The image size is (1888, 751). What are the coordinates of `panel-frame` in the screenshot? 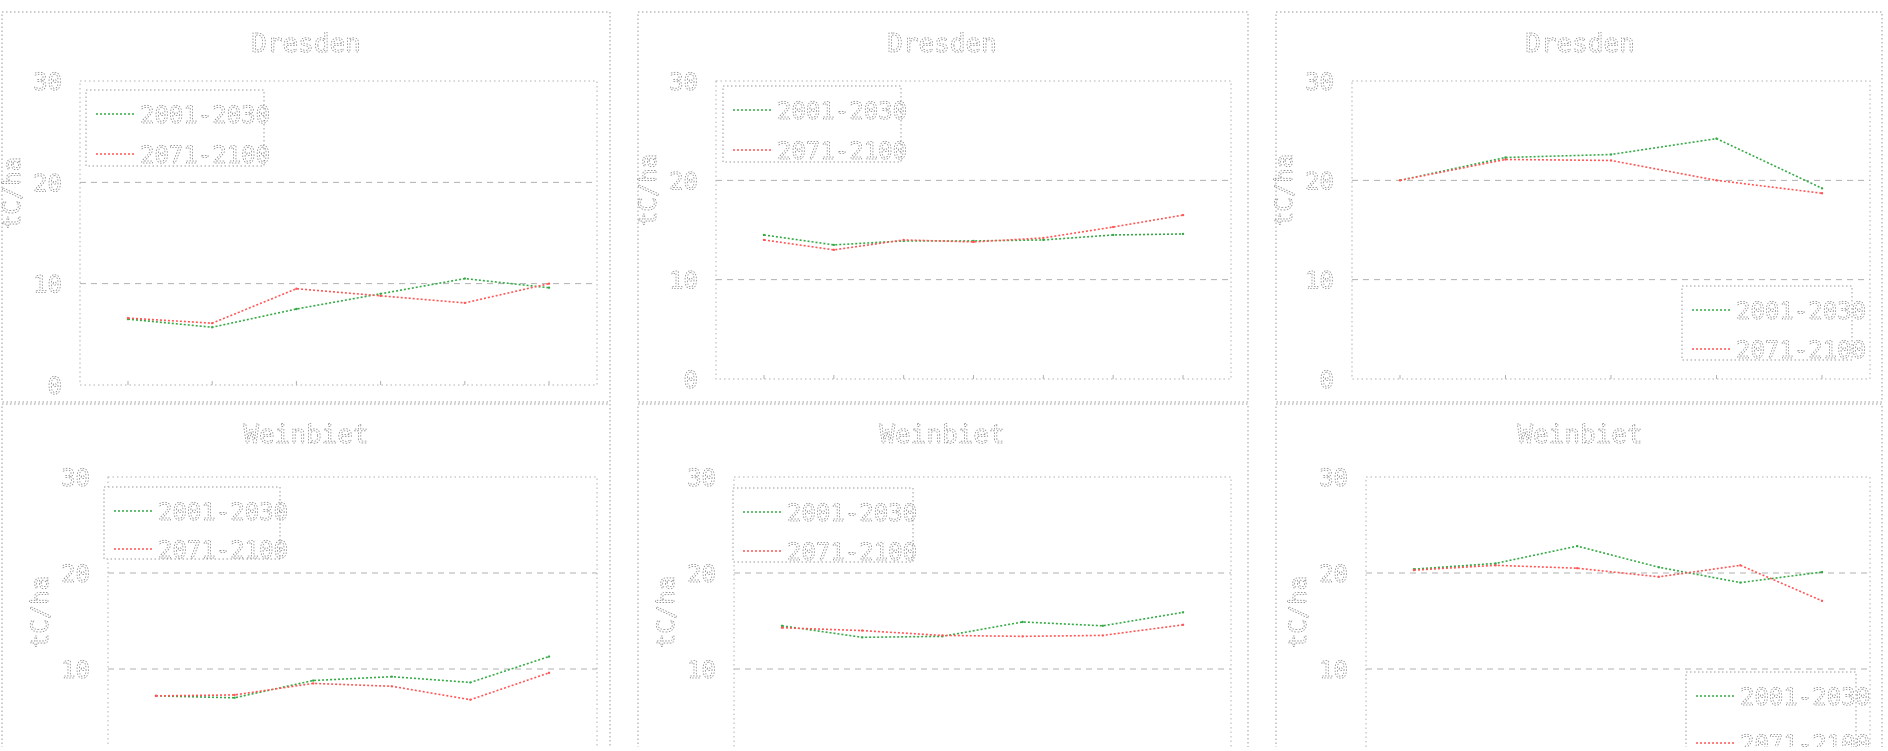 It's located at (306, 577).